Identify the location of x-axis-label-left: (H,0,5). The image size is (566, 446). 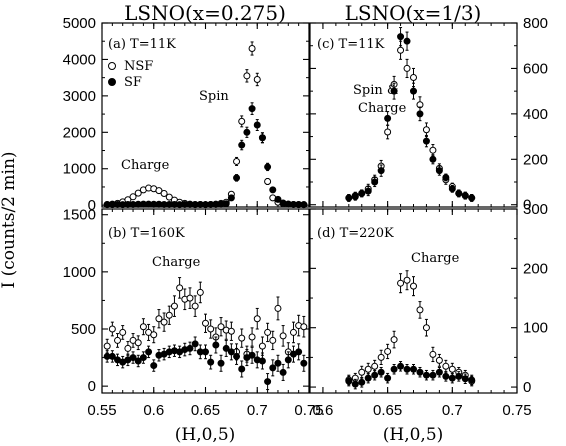
(205, 435).